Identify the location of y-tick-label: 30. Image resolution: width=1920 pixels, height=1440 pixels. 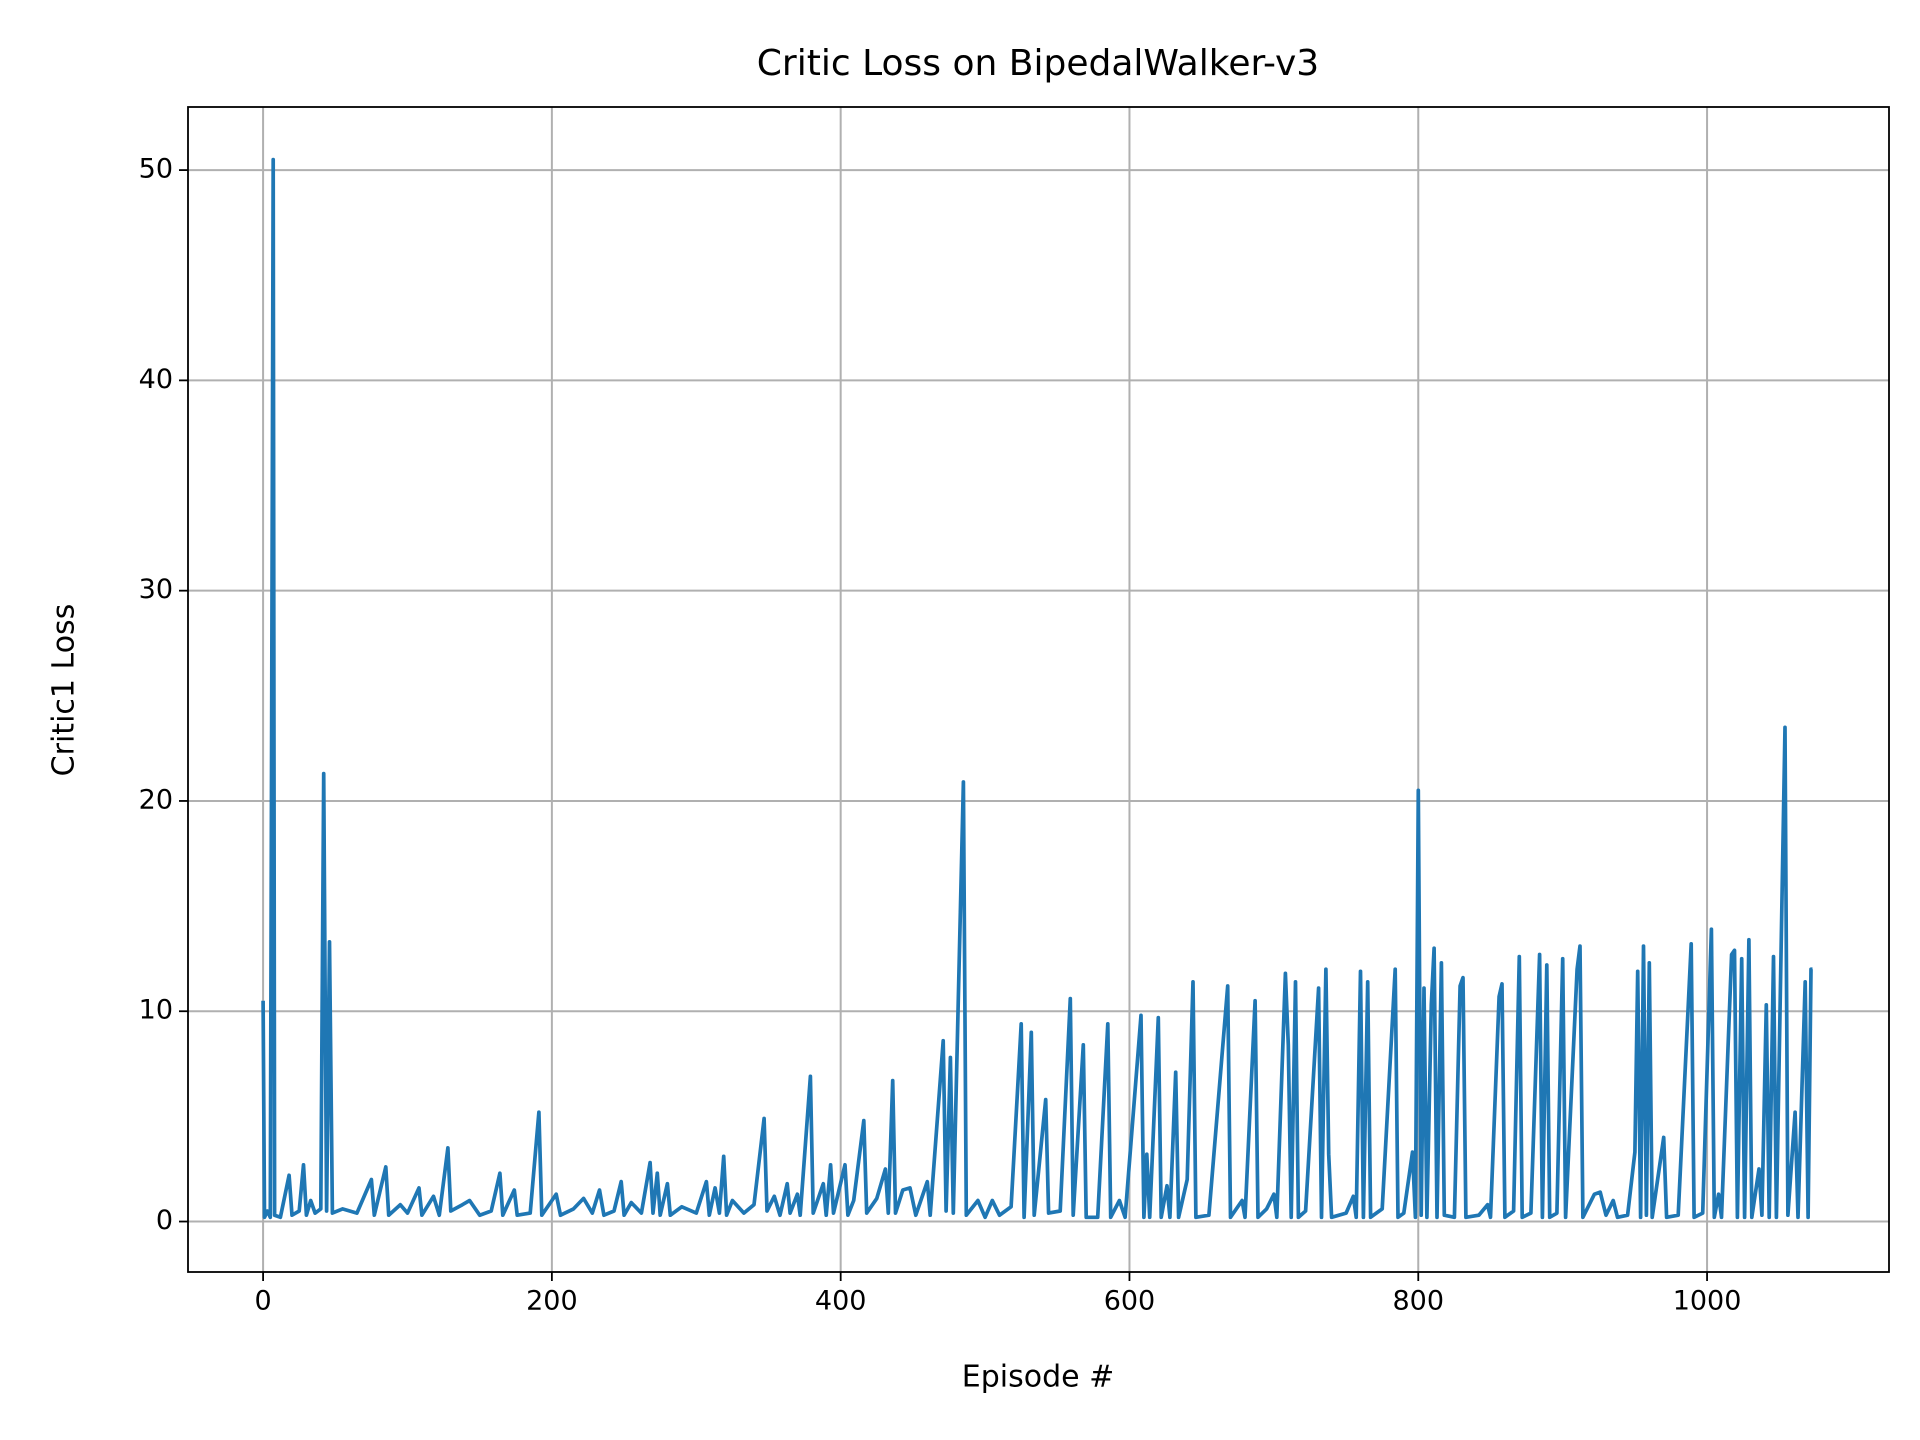
(156, 589).